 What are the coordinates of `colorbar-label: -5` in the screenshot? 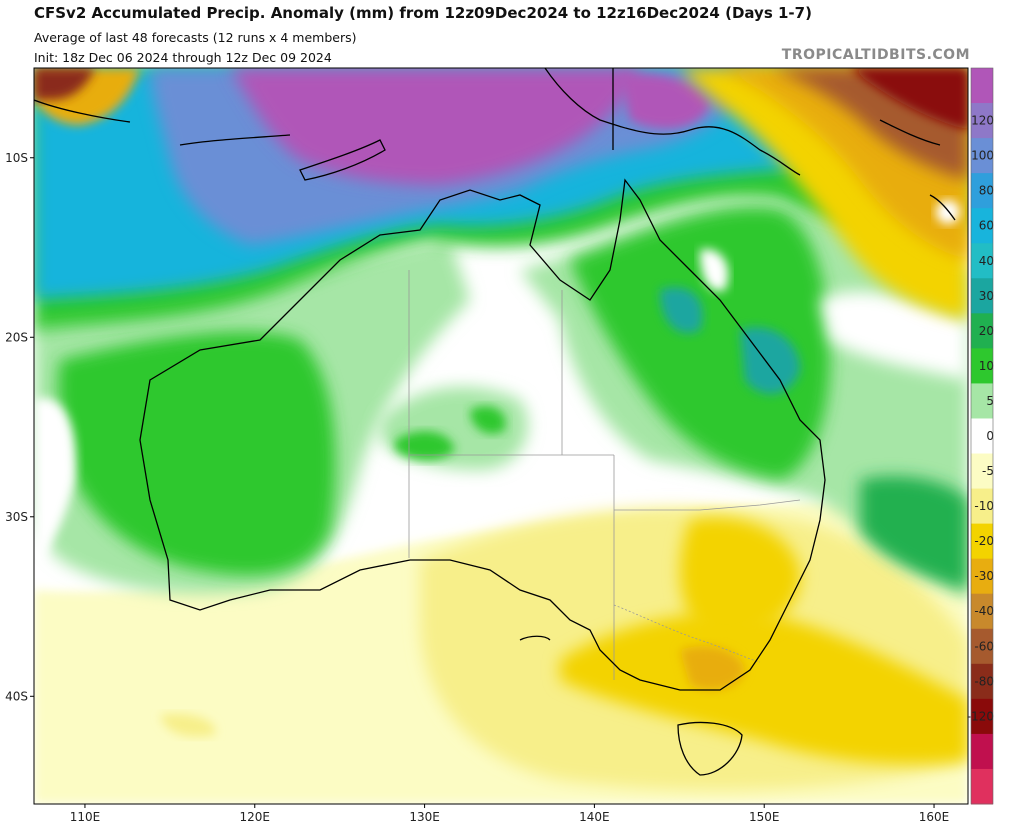 It's located at (988, 471).